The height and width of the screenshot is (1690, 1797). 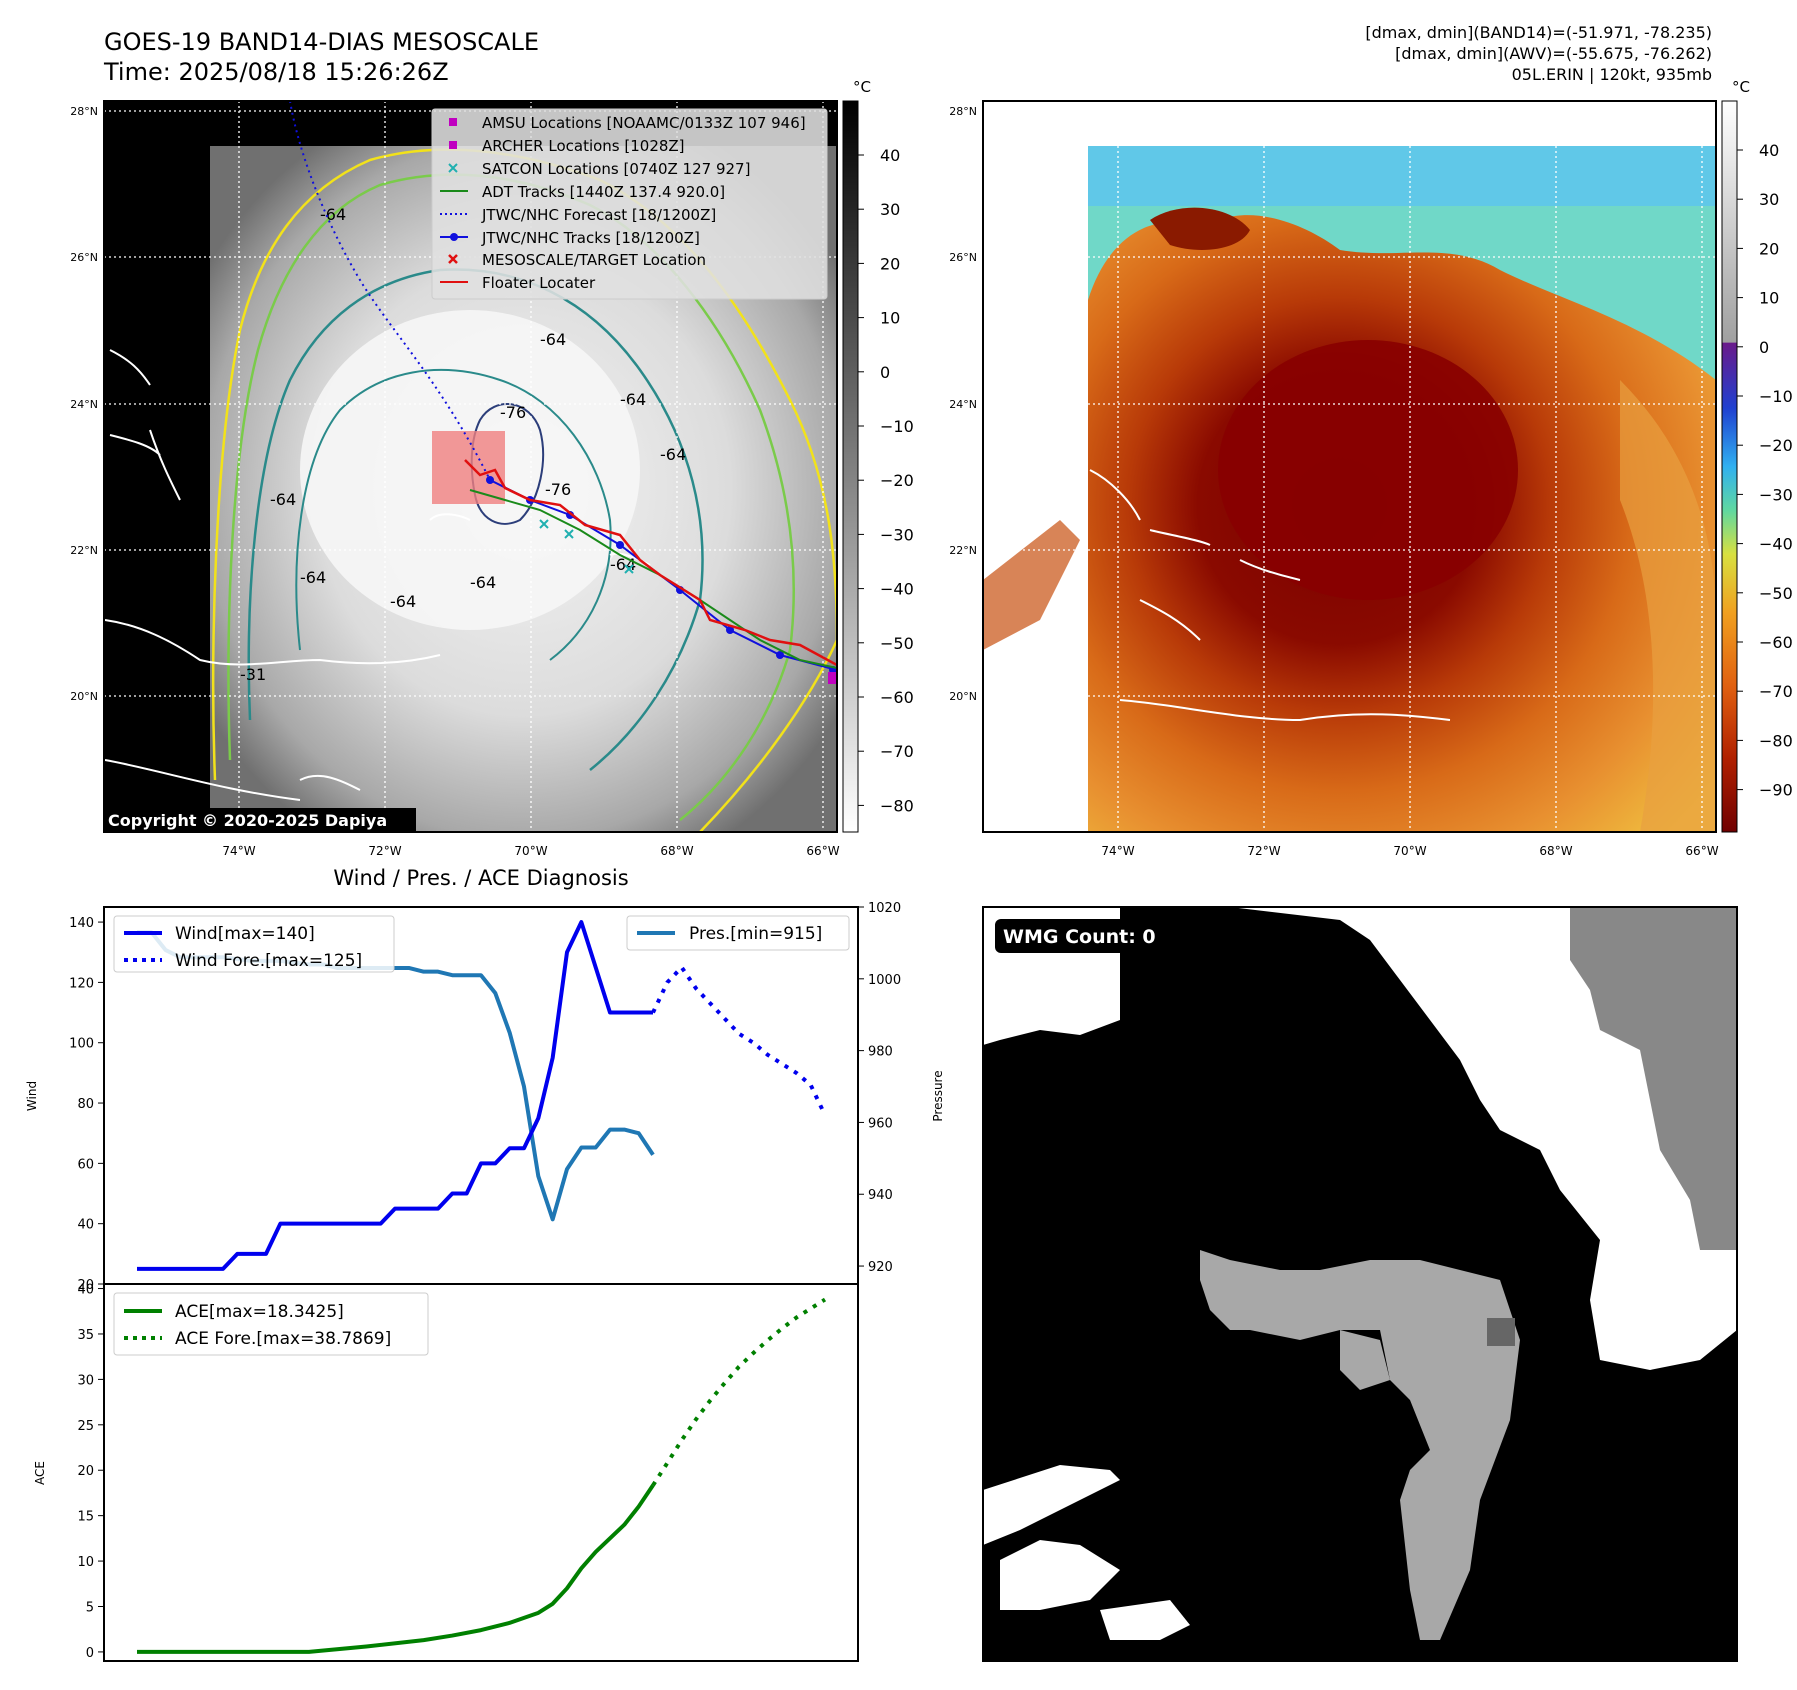 I want to click on ir-lon-label: 66°W, so click(x=822, y=851).